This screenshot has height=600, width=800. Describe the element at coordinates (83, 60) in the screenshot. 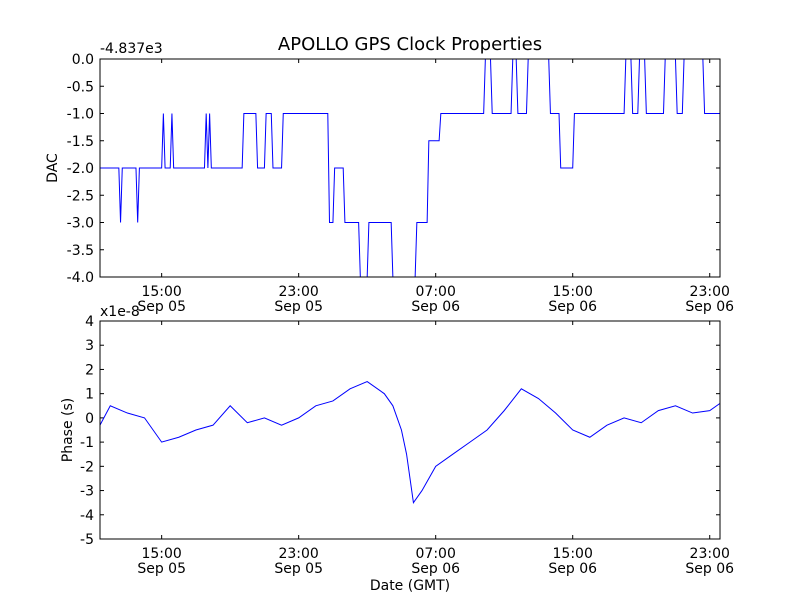

I see `y-tick-label: 0.0` at that location.